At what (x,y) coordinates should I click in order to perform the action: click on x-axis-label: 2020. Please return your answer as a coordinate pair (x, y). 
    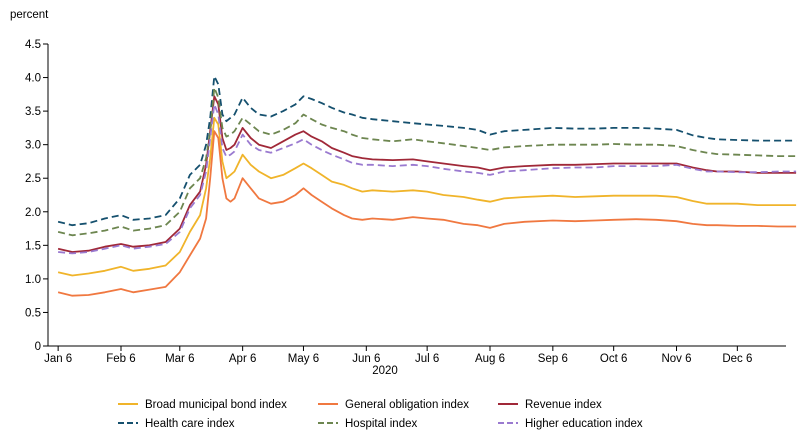
    Looking at the image, I should click on (385, 371).